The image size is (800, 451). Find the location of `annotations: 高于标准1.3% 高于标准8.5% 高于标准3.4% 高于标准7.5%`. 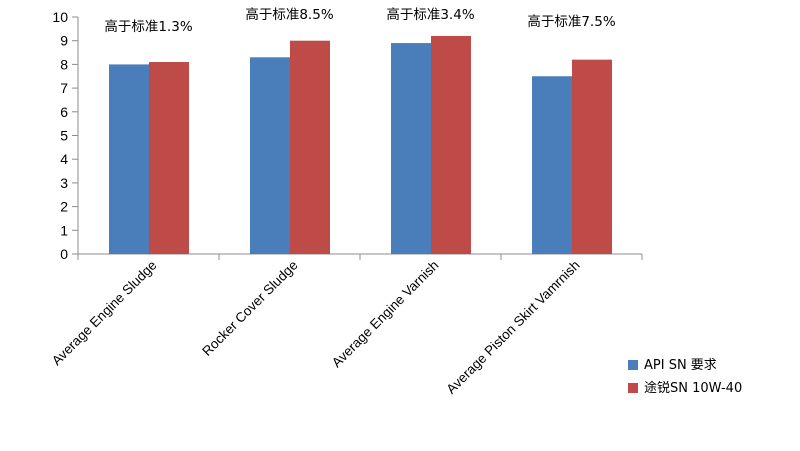

annotations: 高于标准1.3% 高于标准8.5% 高于标准3.4% 高于标准7.5% is located at coordinates (359, 20).